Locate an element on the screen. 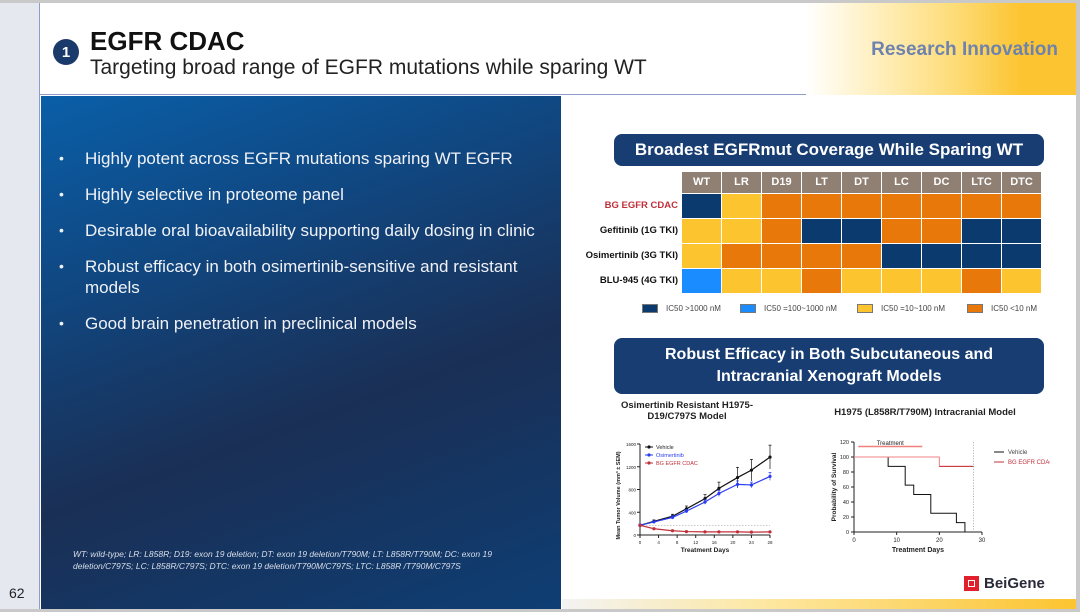  heatmap-row-label: BLU-945 (4G TKI) is located at coordinates (638, 280).